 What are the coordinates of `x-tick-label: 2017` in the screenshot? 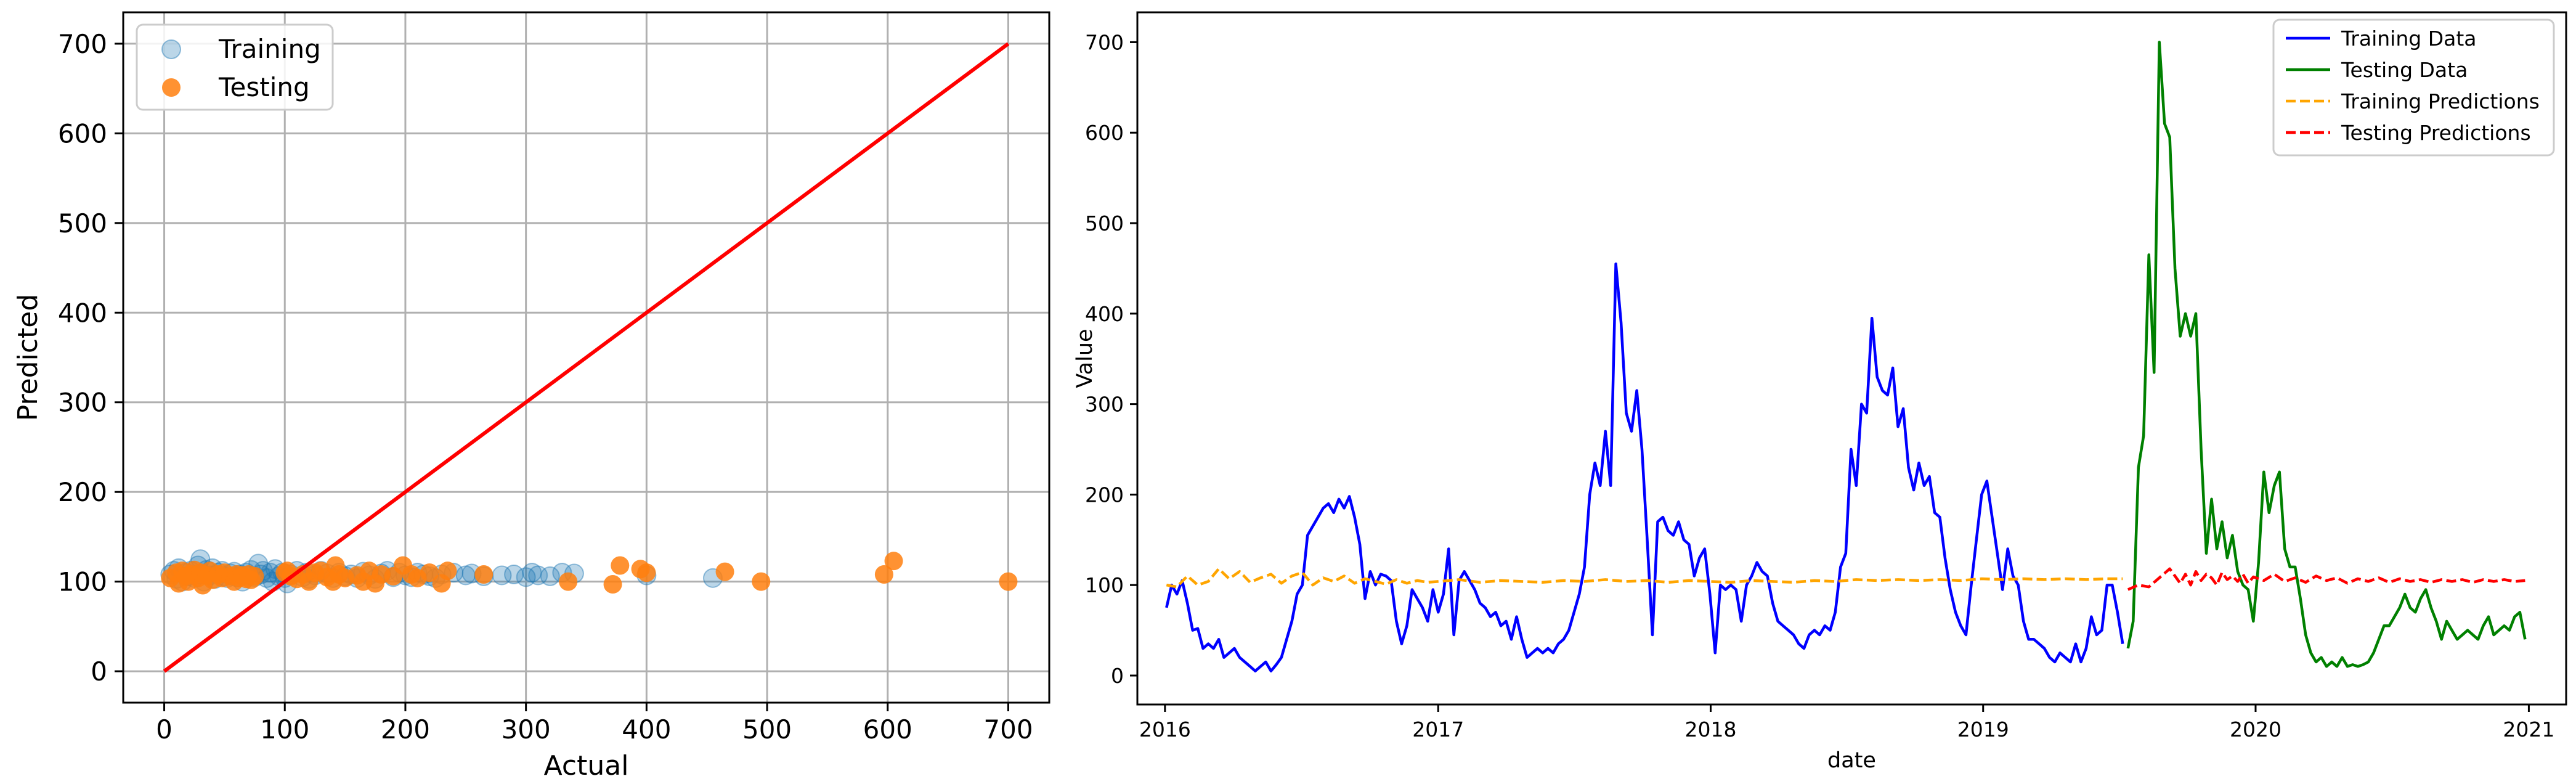 It's located at (1438, 729).